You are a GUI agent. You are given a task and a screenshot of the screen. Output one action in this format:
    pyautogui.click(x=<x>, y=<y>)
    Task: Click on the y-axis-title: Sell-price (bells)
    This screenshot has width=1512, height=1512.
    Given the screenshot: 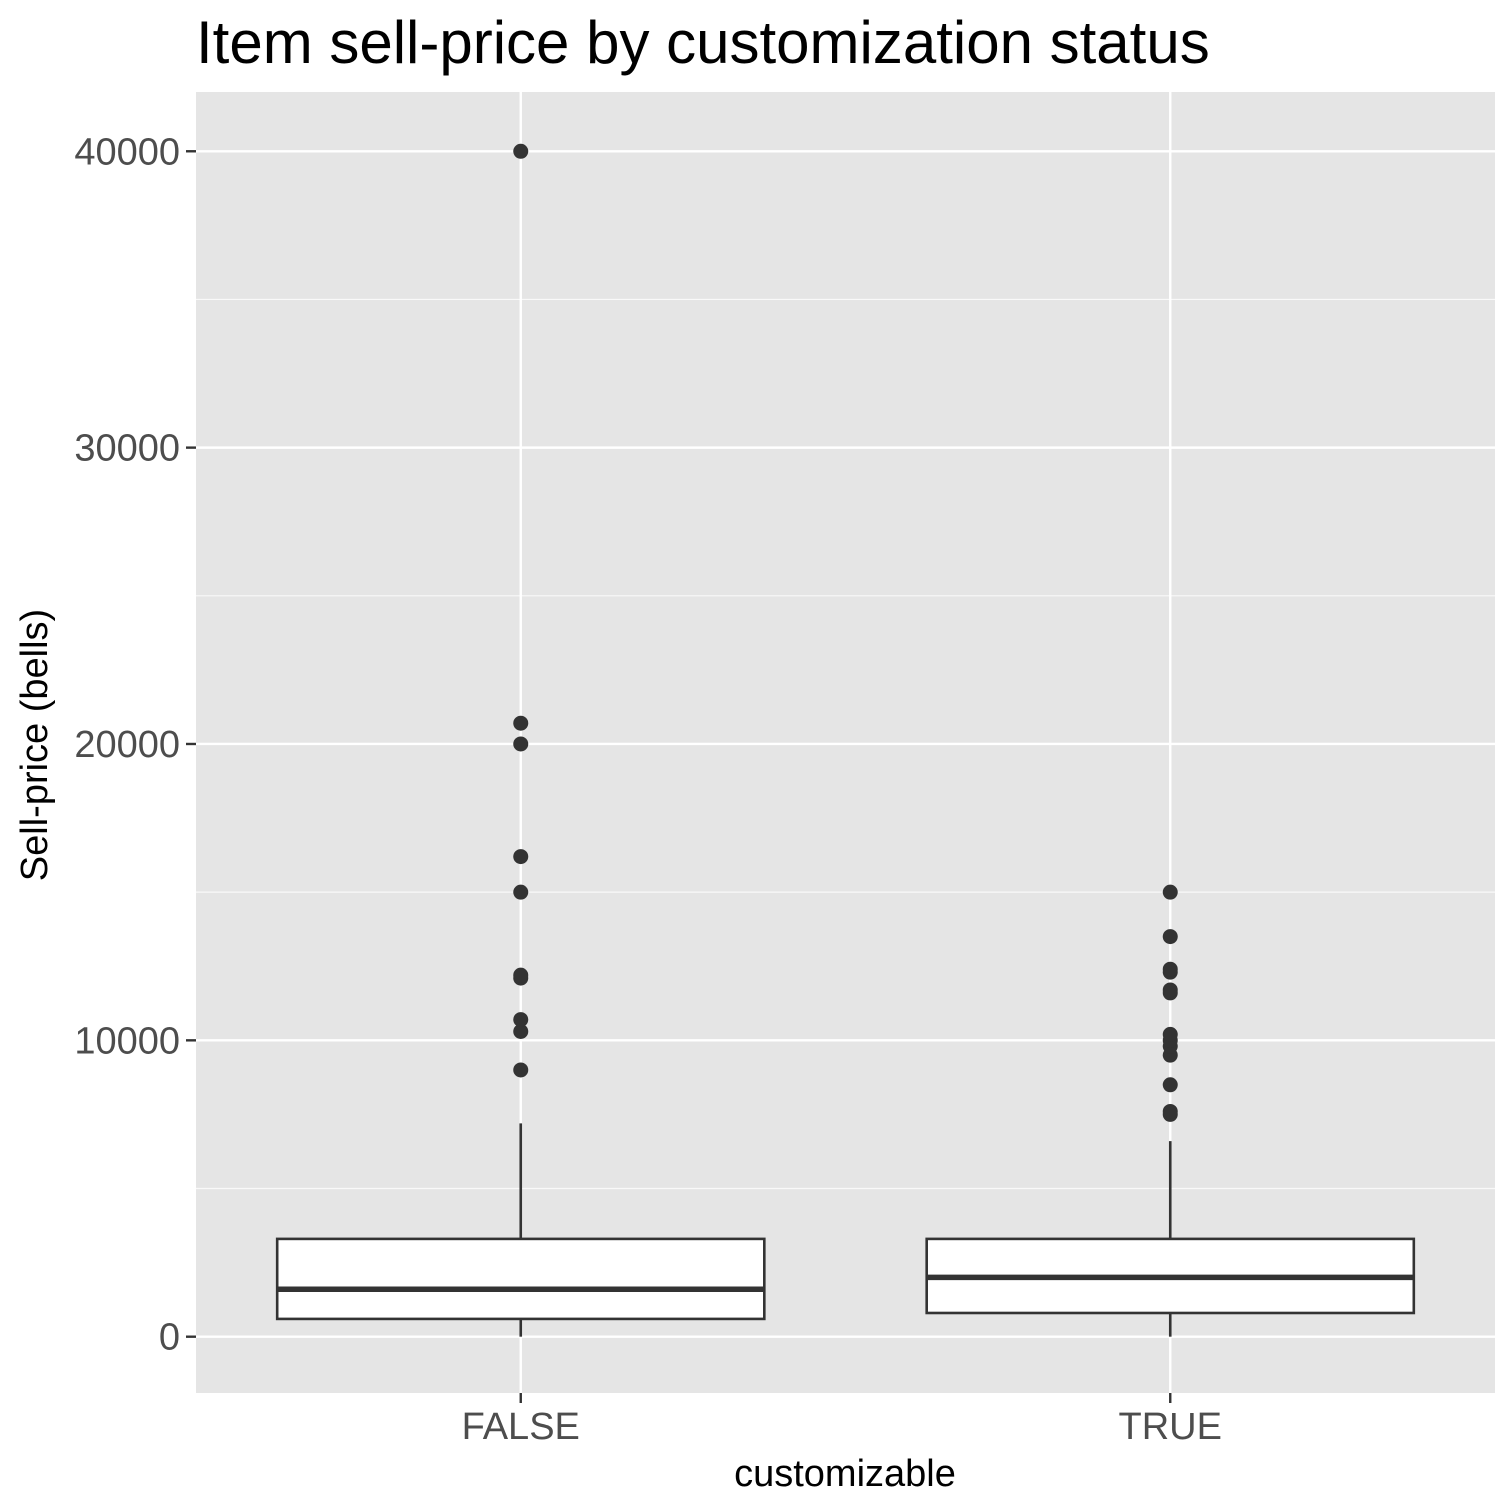 What is the action you would take?
    pyautogui.click(x=35, y=745)
    